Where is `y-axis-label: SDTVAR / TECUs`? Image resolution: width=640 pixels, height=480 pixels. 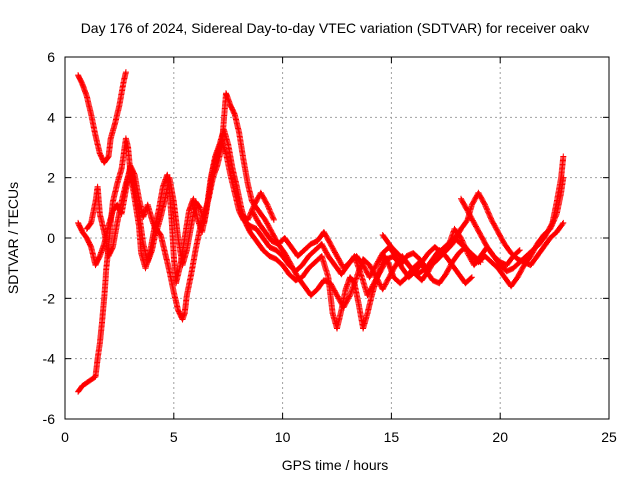
y-axis-label: SDTVAR / TECUs is located at coordinates (13, 238).